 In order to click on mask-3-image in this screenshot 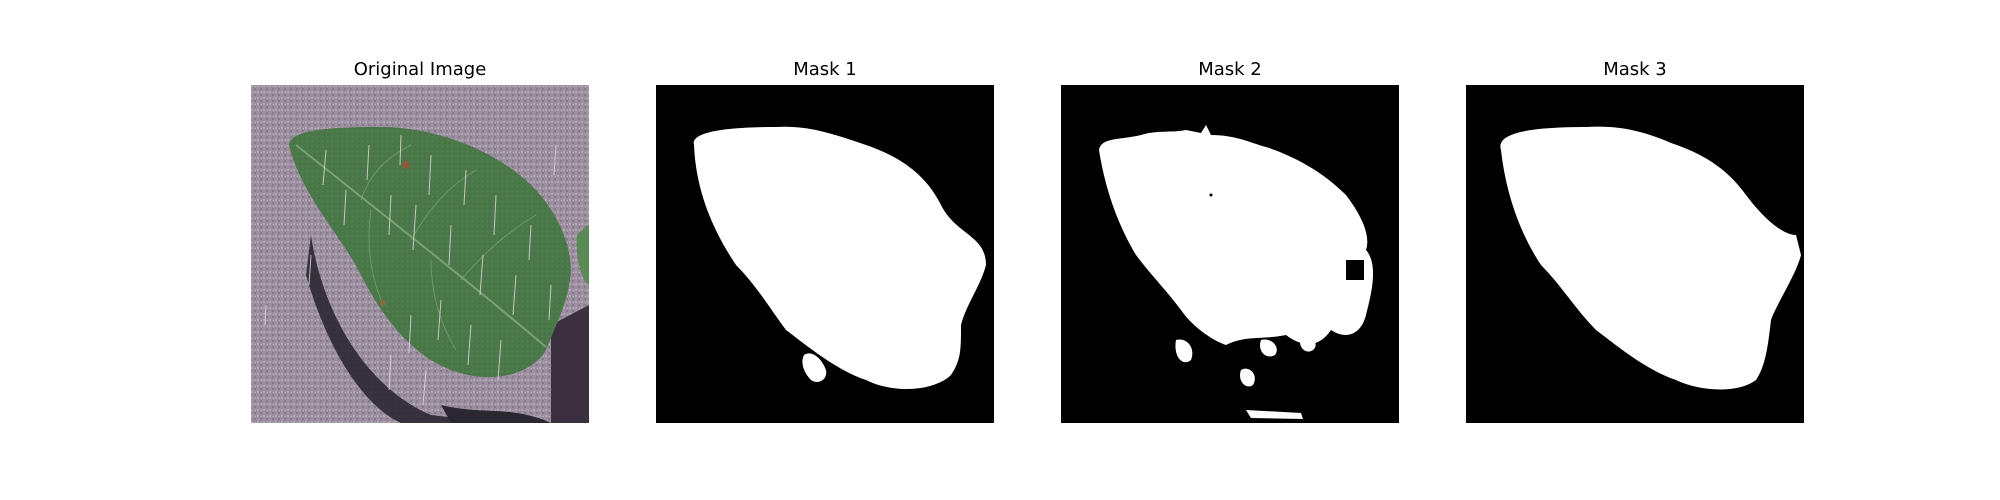, I will do `click(1635, 254)`.